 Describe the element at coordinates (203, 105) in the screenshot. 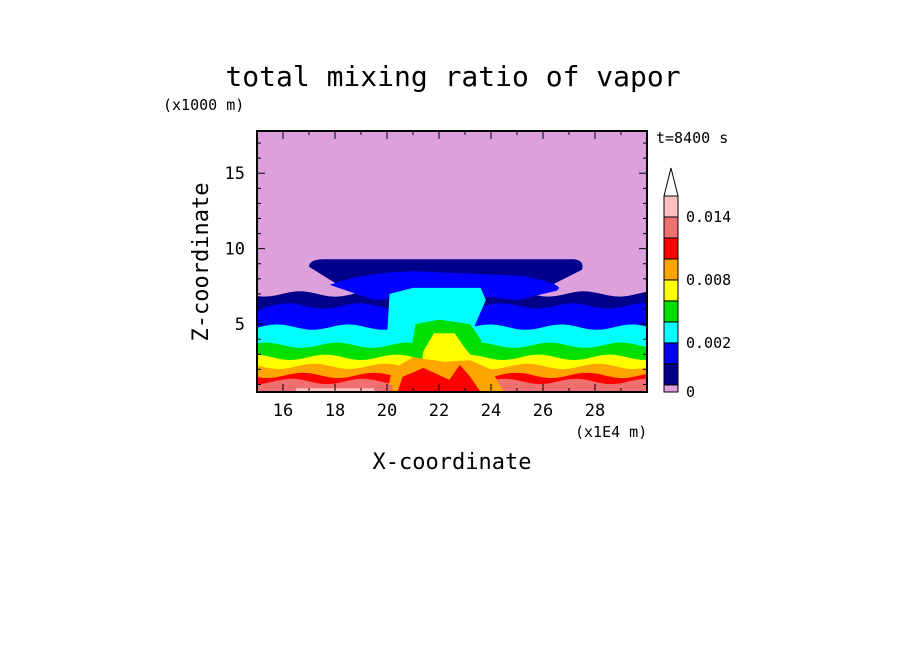

I see `y-unit-label: (x1000 m)` at that location.